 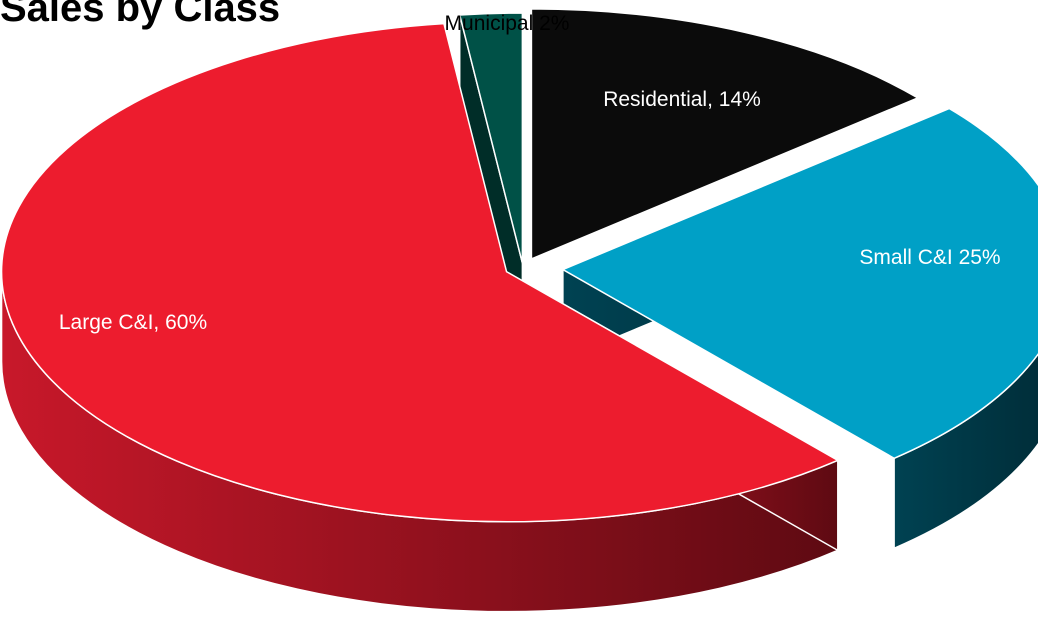 What do you see at coordinates (491, 138) in the screenshot?
I see `pie-slice-municipal` at bounding box center [491, 138].